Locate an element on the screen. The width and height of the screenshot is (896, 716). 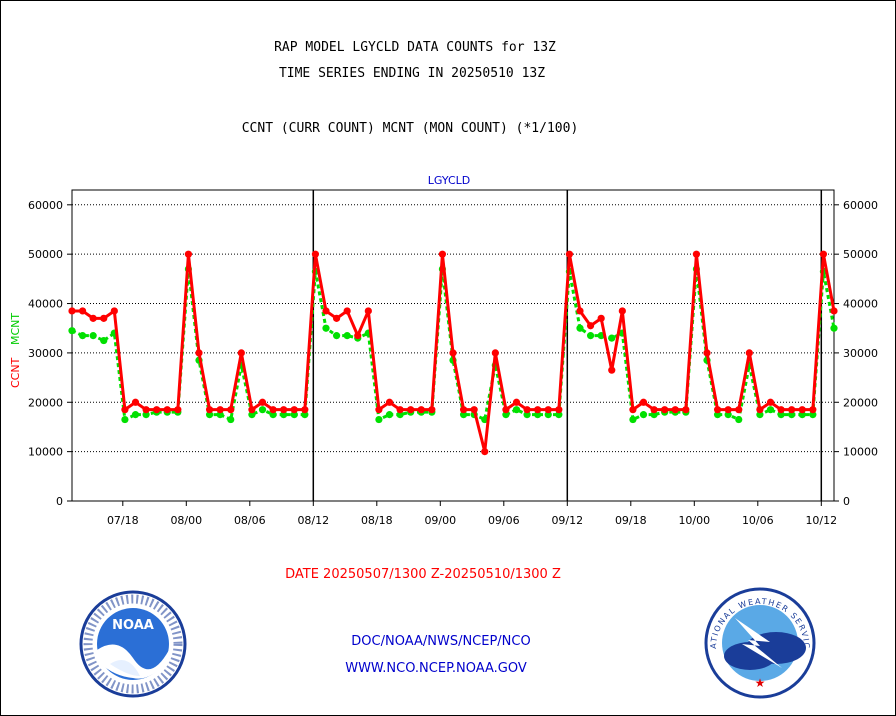
y-tick-label-right: 10000 is located at coordinates (860, 452).